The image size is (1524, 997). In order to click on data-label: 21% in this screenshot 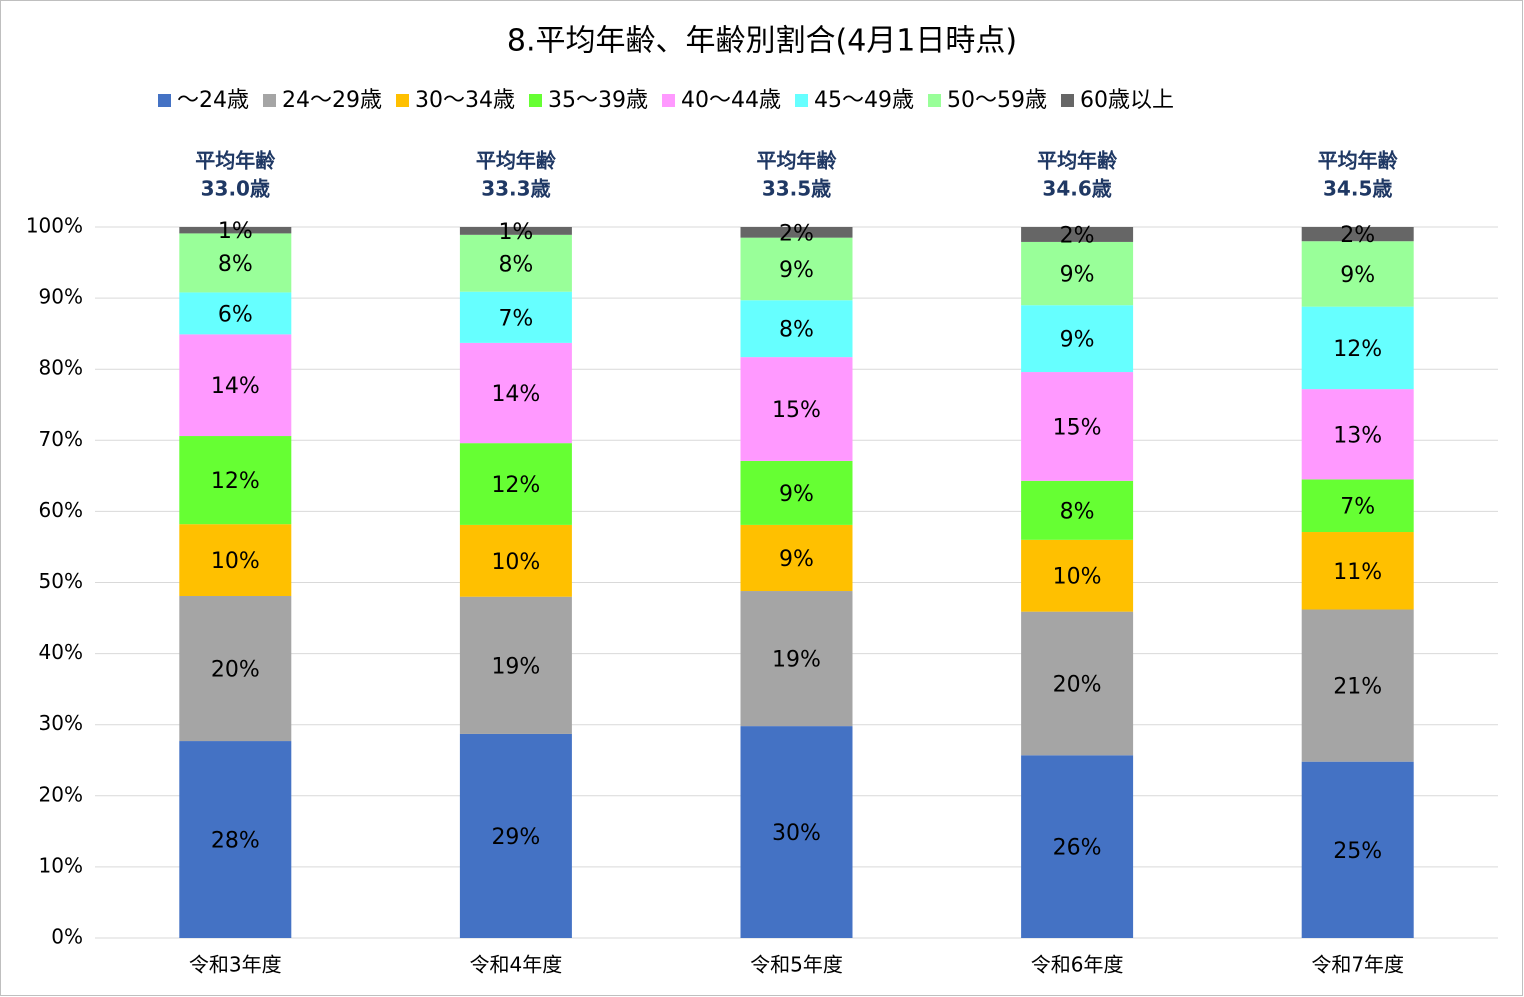, I will do `click(1357, 687)`.